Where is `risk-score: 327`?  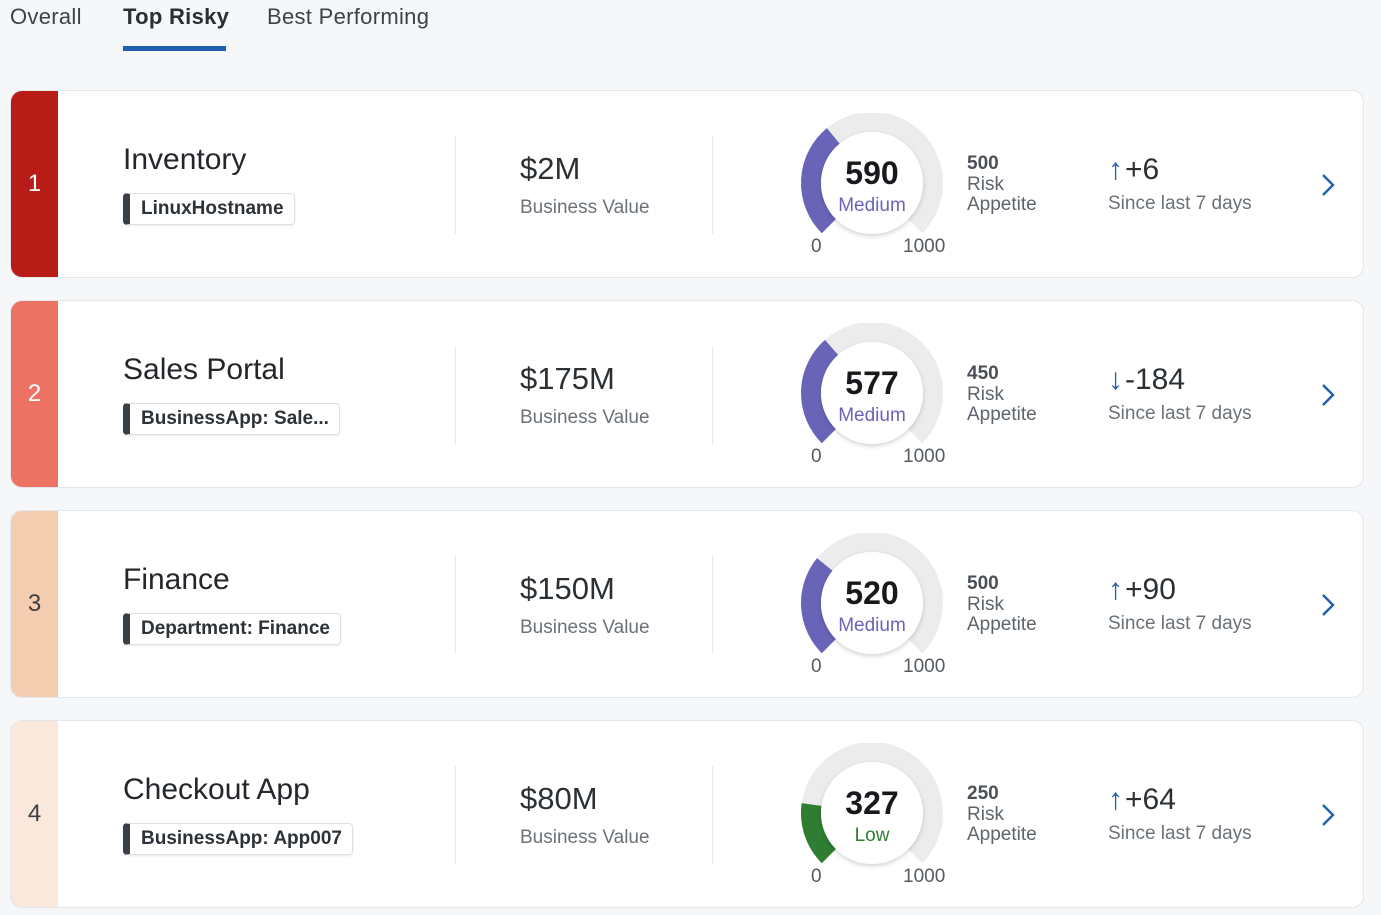 risk-score: 327 is located at coordinates (872, 803).